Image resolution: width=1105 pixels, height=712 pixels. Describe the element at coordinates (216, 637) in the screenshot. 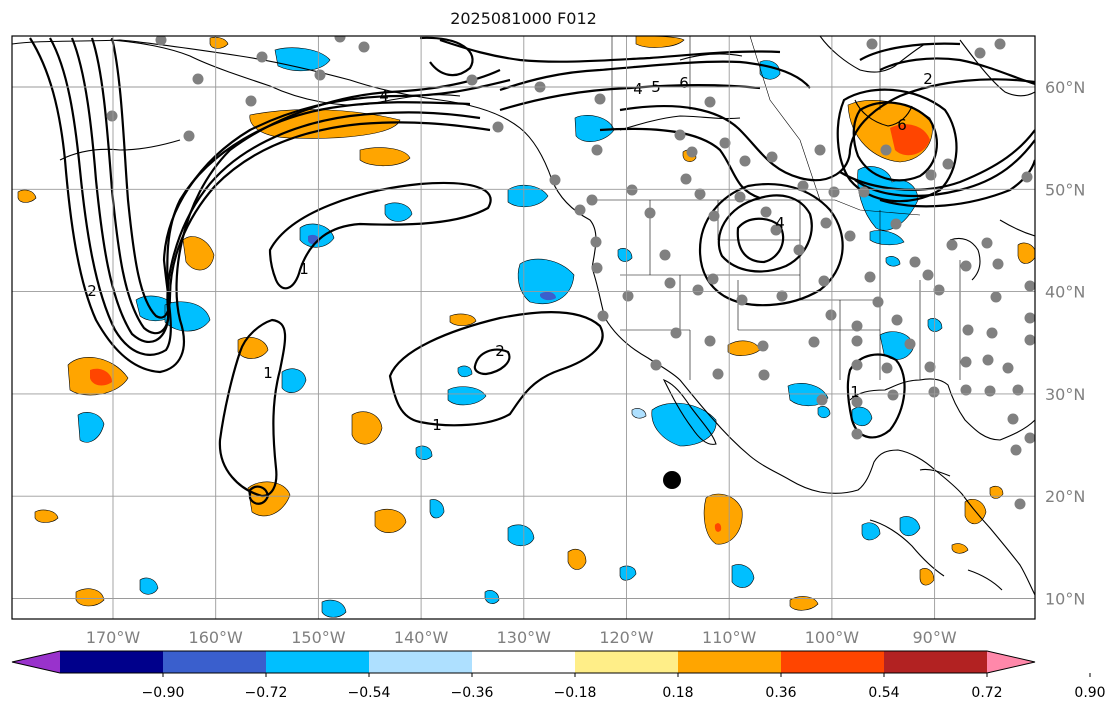

I see `longitude-label: 160°W` at that location.